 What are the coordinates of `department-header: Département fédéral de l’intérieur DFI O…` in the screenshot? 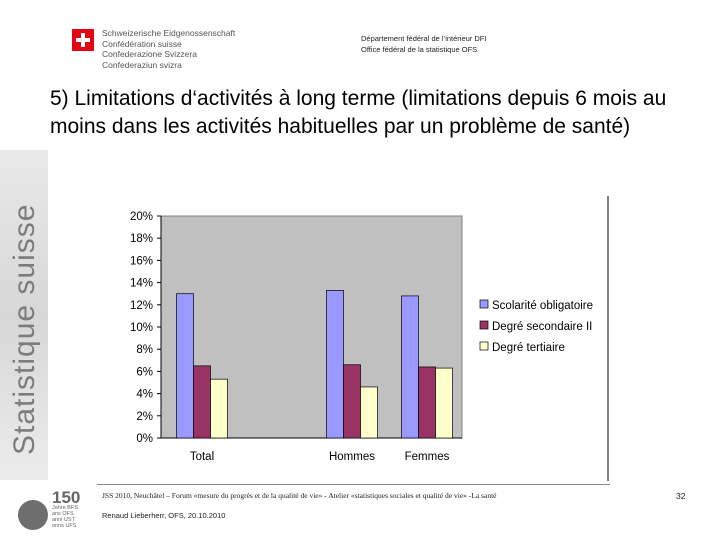 It's located at (423, 44).